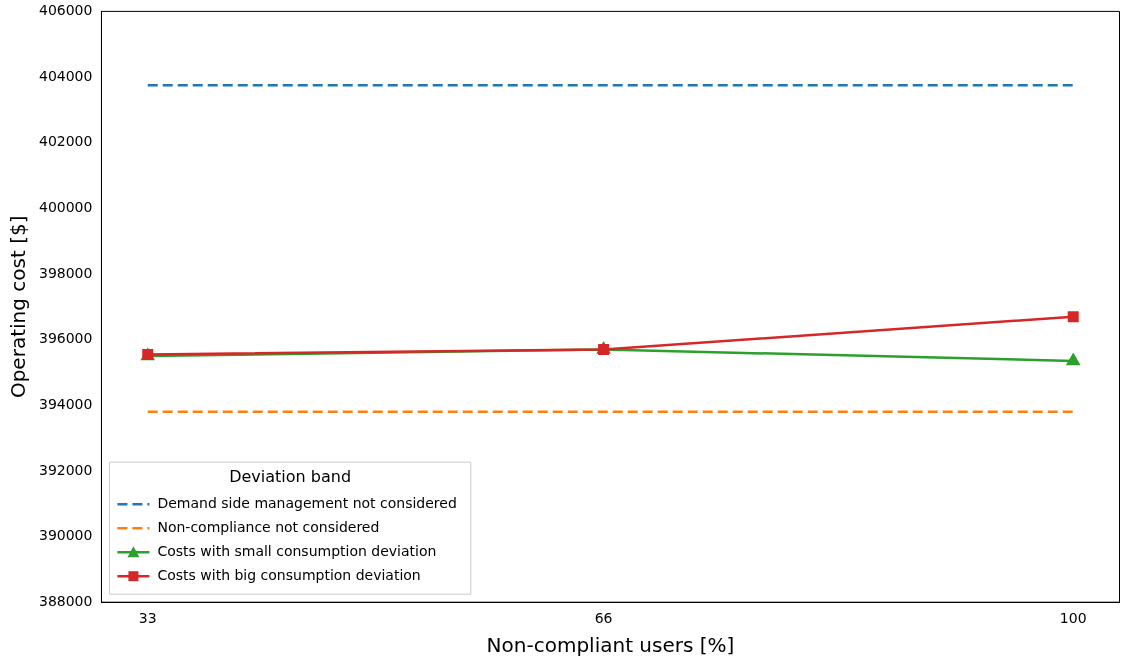 This screenshot has width=1128, height=667. Describe the element at coordinates (1073, 618) in the screenshot. I see `x-tick-label: 100` at that location.